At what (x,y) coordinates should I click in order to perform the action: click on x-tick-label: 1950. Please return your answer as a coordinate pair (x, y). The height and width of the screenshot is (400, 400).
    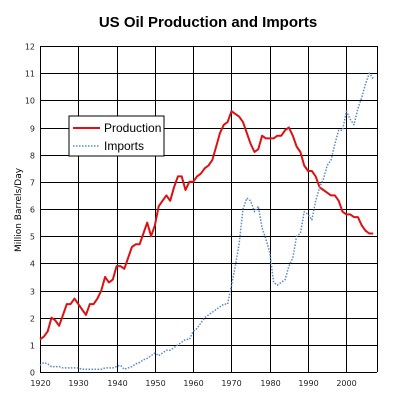
    Looking at the image, I should click on (155, 383).